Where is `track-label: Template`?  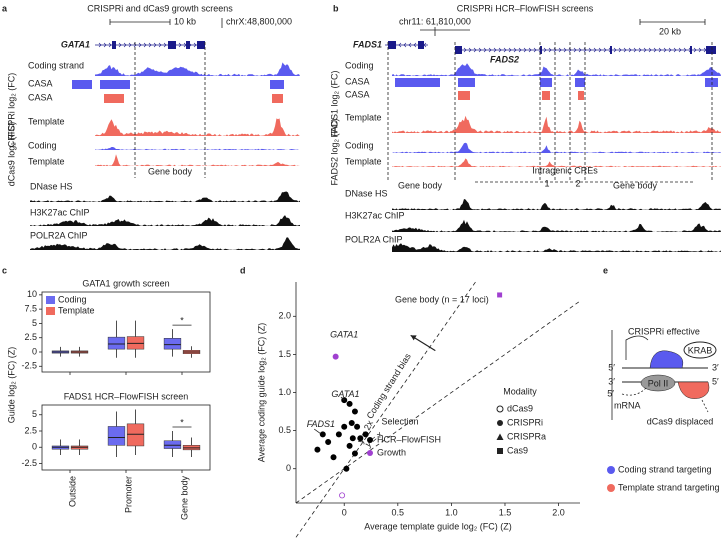 track-label: Template is located at coordinates (363, 117).